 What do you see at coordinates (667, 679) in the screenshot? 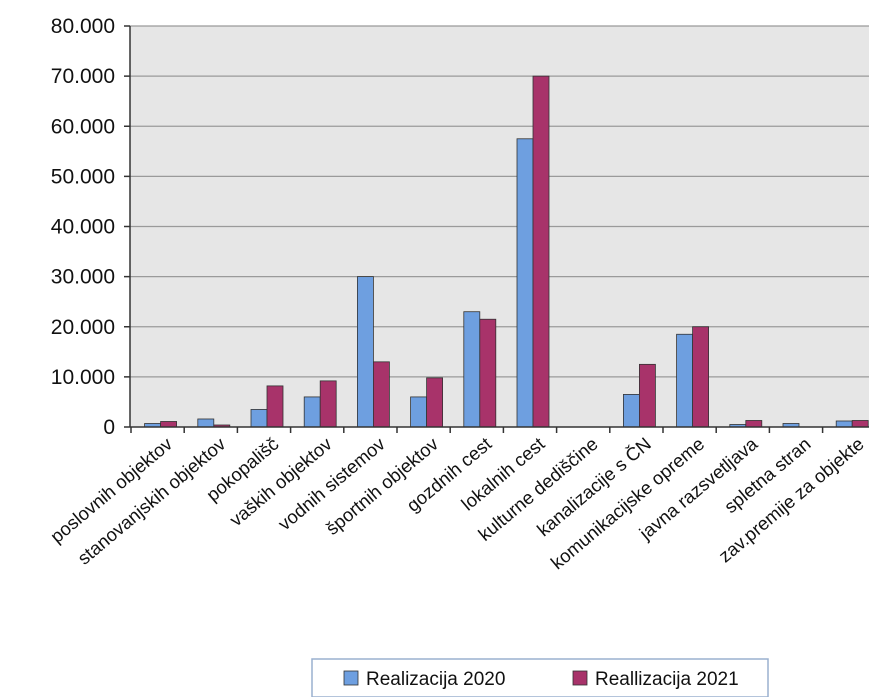
I see `legend-label: Reallizacija 2021` at bounding box center [667, 679].